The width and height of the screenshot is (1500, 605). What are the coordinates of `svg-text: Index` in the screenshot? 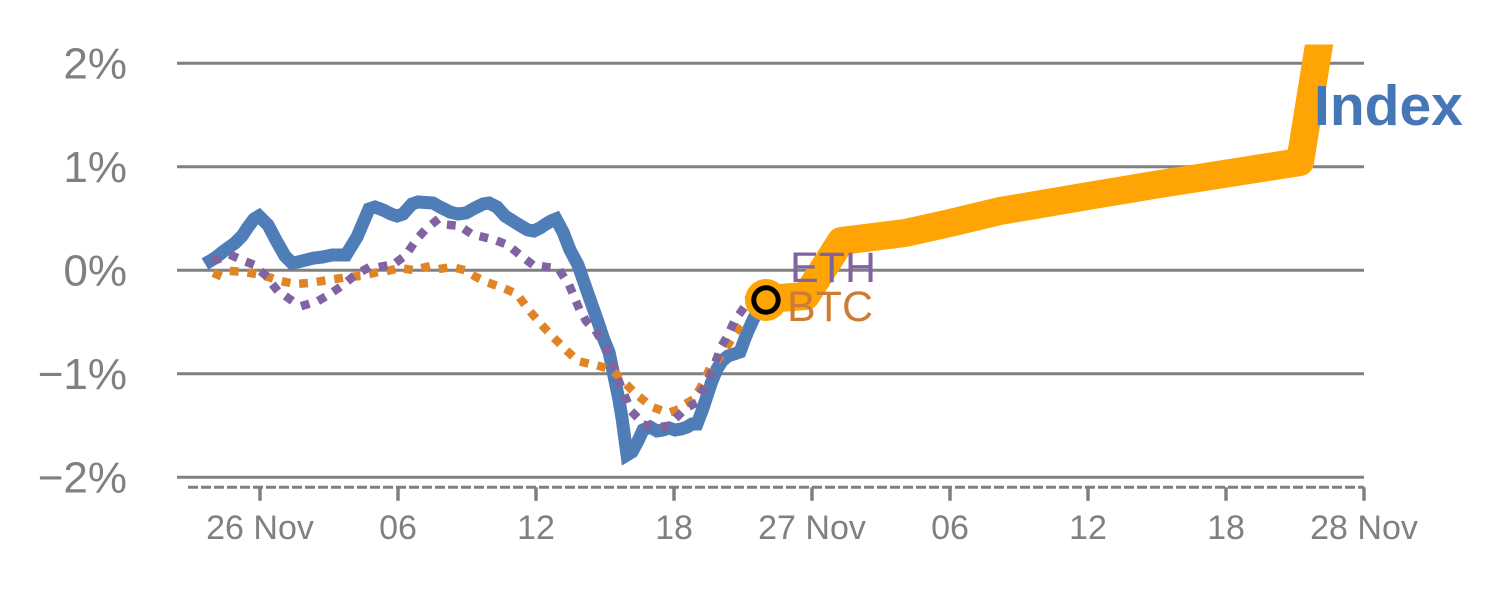 It's located at (1388, 106).